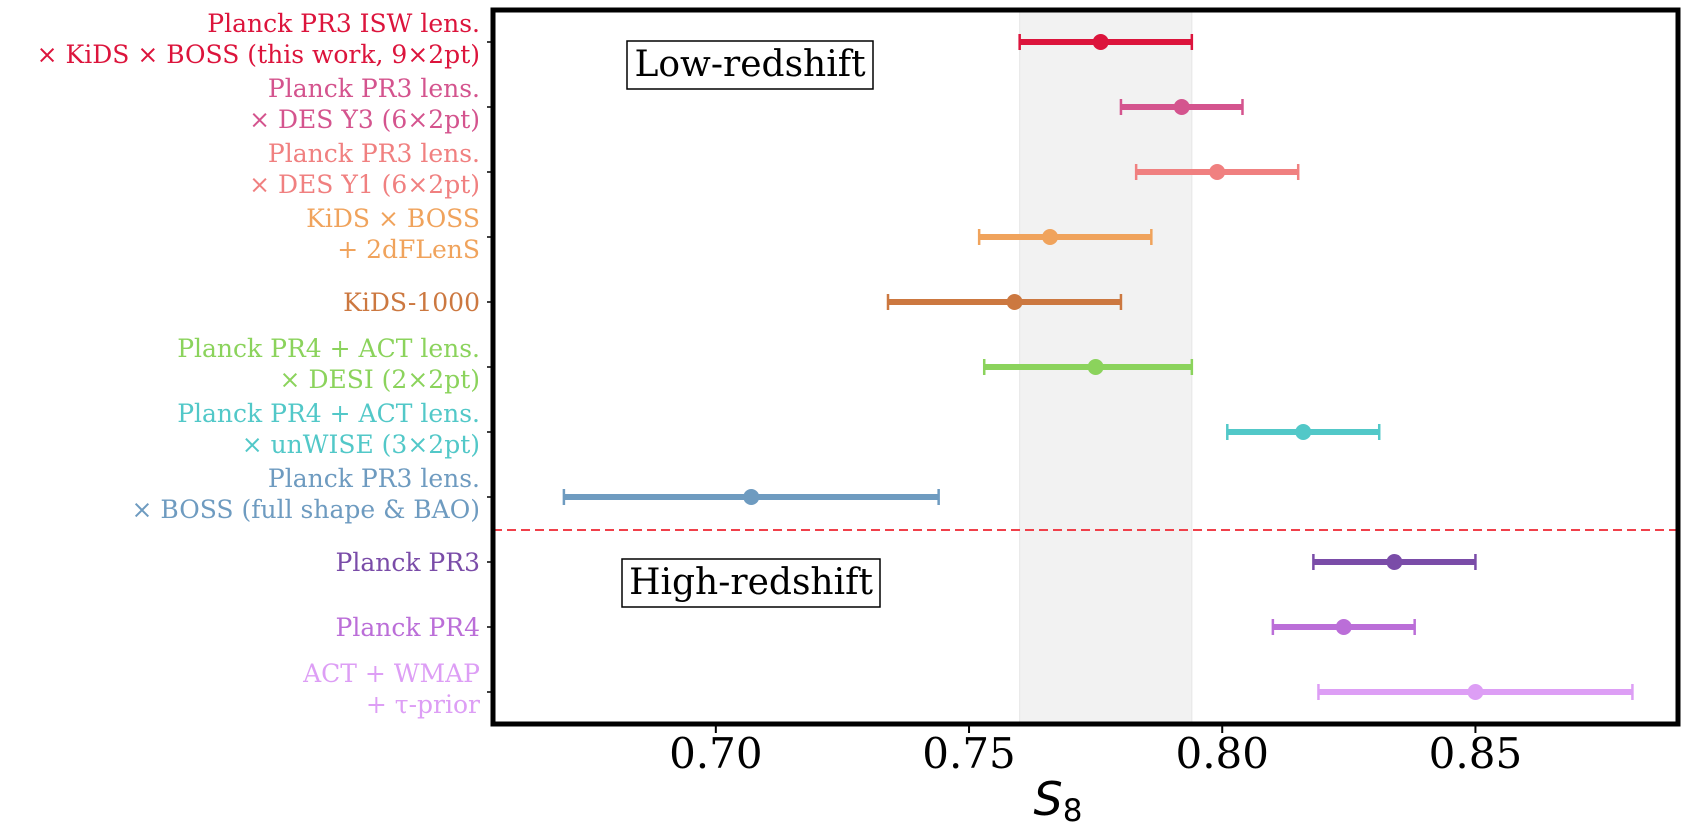 This screenshot has width=1685, height=834. What do you see at coordinates (380, 379) in the screenshot?
I see `row-label: × DESI (2×2pt)` at bounding box center [380, 379].